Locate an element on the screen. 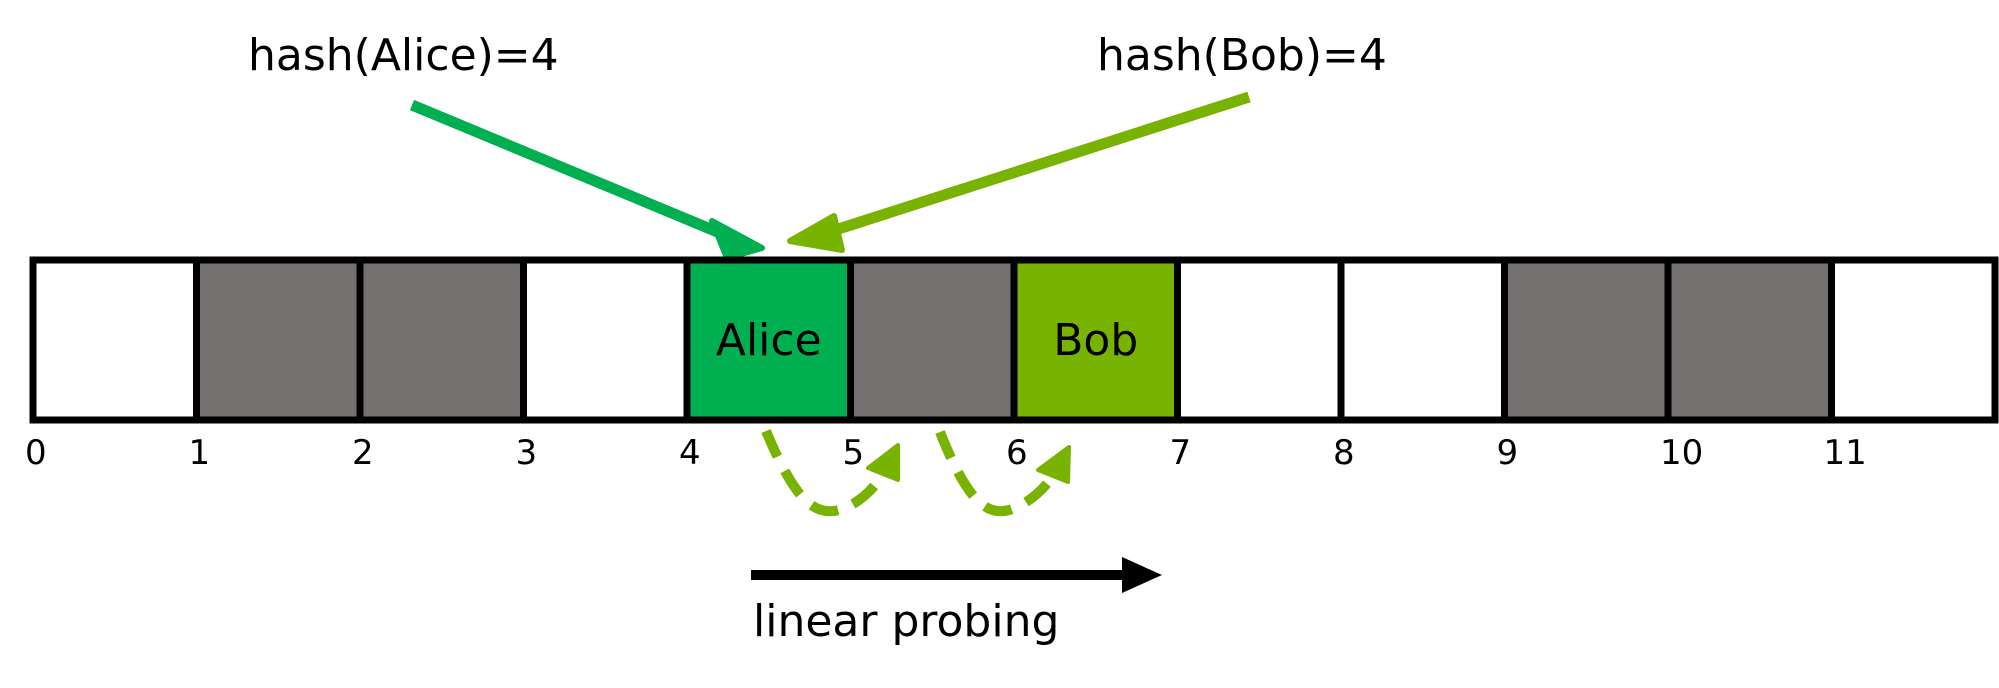 The width and height of the screenshot is (1999, 688). slot-index-1: 1 is located at coordinates (200, 453).